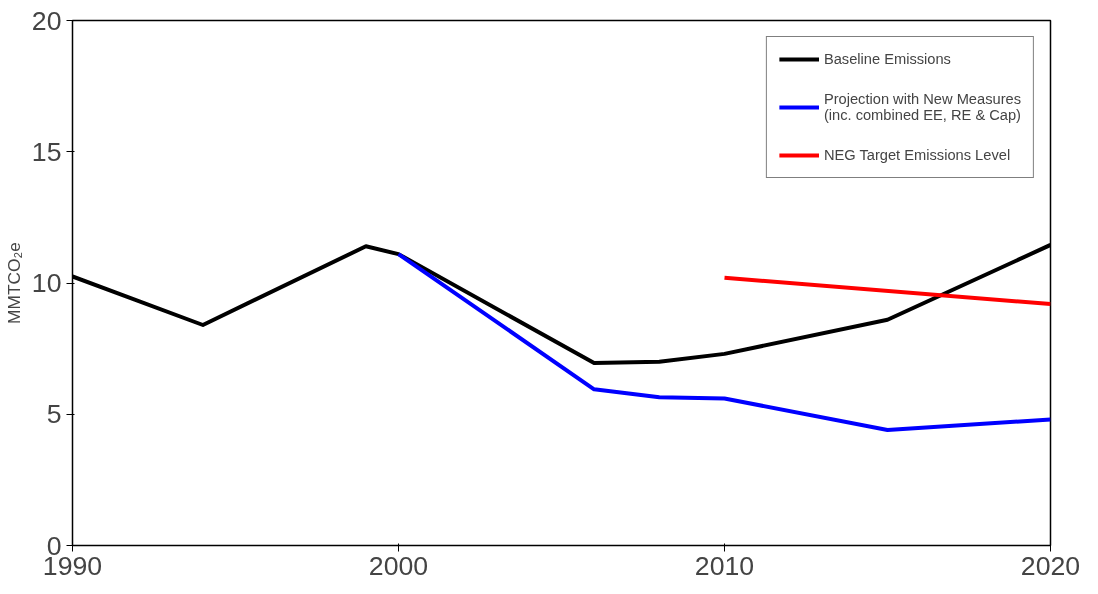 This screenshot has width=1098, height=594. What do you see at coordinates (887, 59) in the screenshot?
I see `legend-label: Baseline Emissions` at bounding box center [887, 59].